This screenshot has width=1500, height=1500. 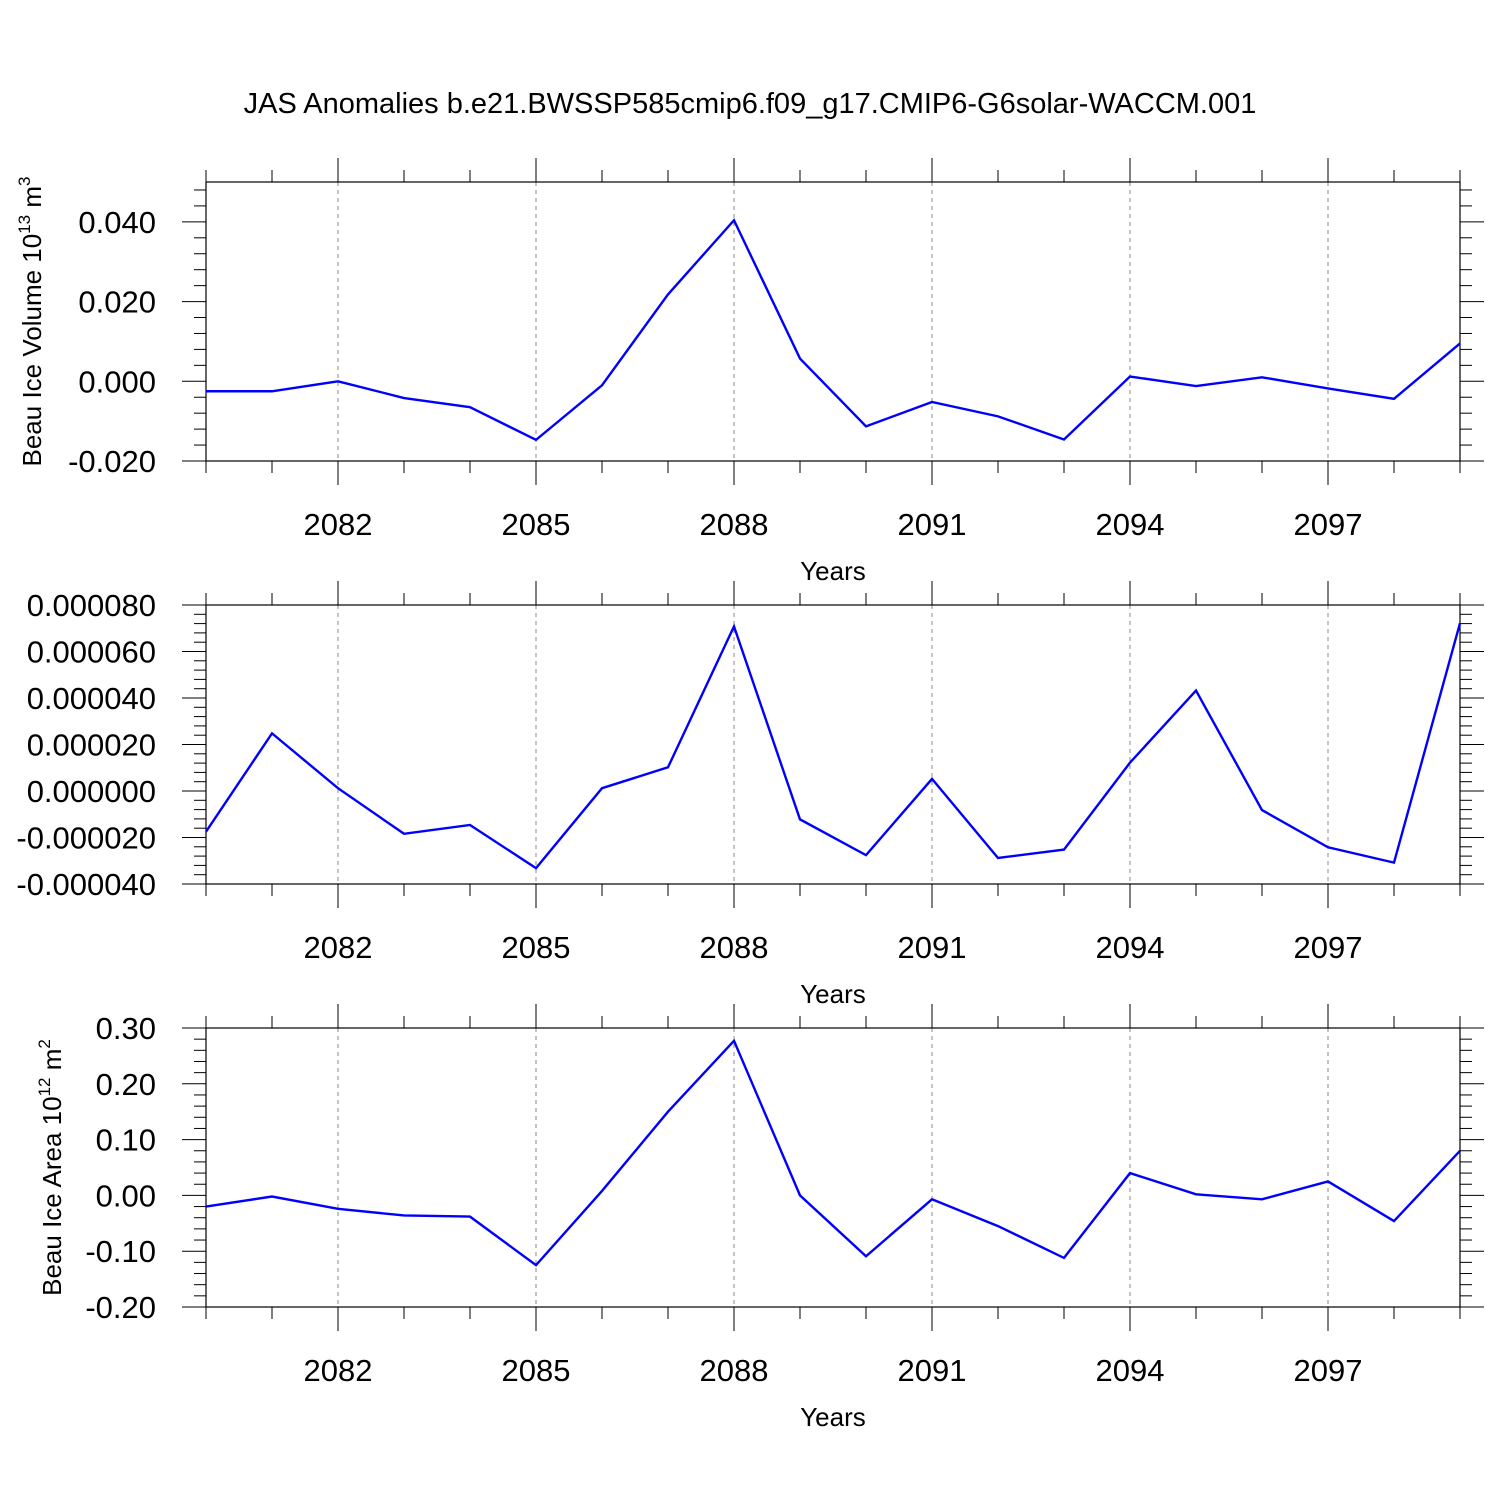 I want to click on y-axis-label-part: 3, so click(x=24, y=181).